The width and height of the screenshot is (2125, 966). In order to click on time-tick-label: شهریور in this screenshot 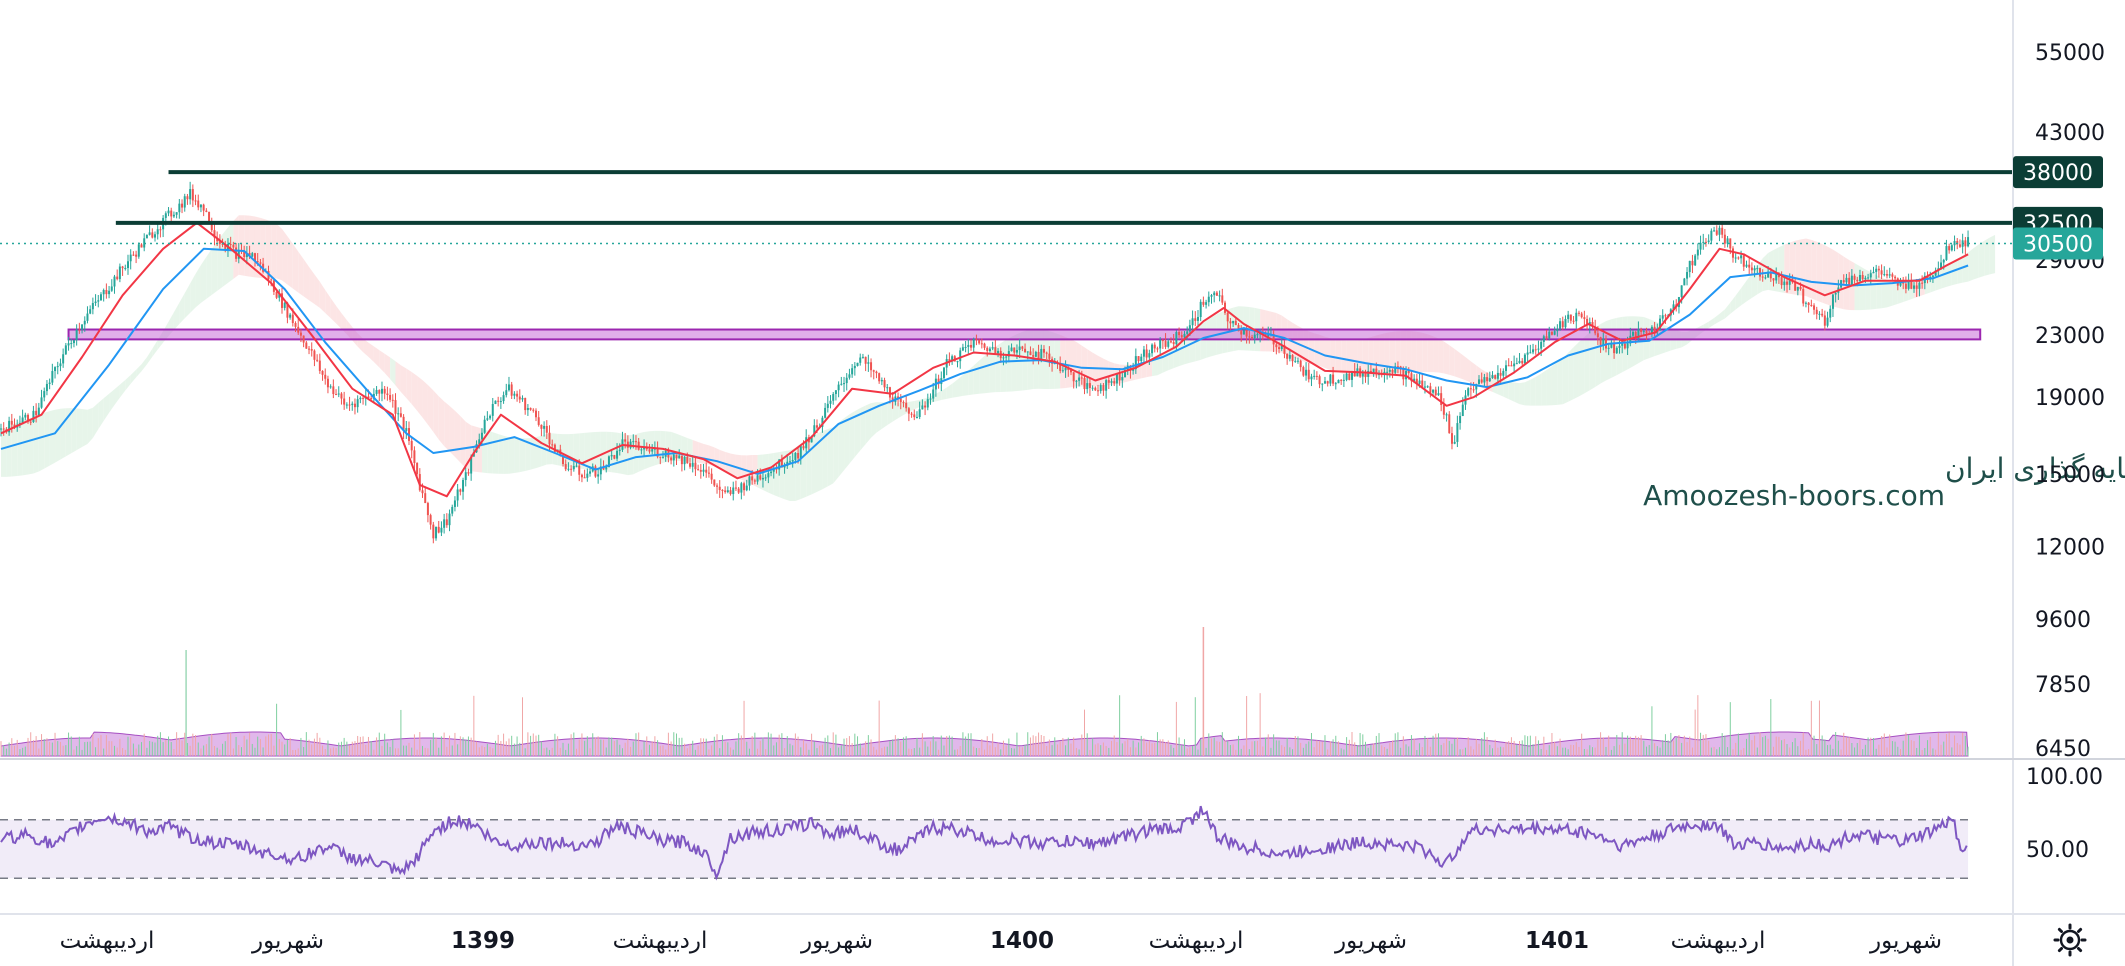, I will do `click(836, 941)`.